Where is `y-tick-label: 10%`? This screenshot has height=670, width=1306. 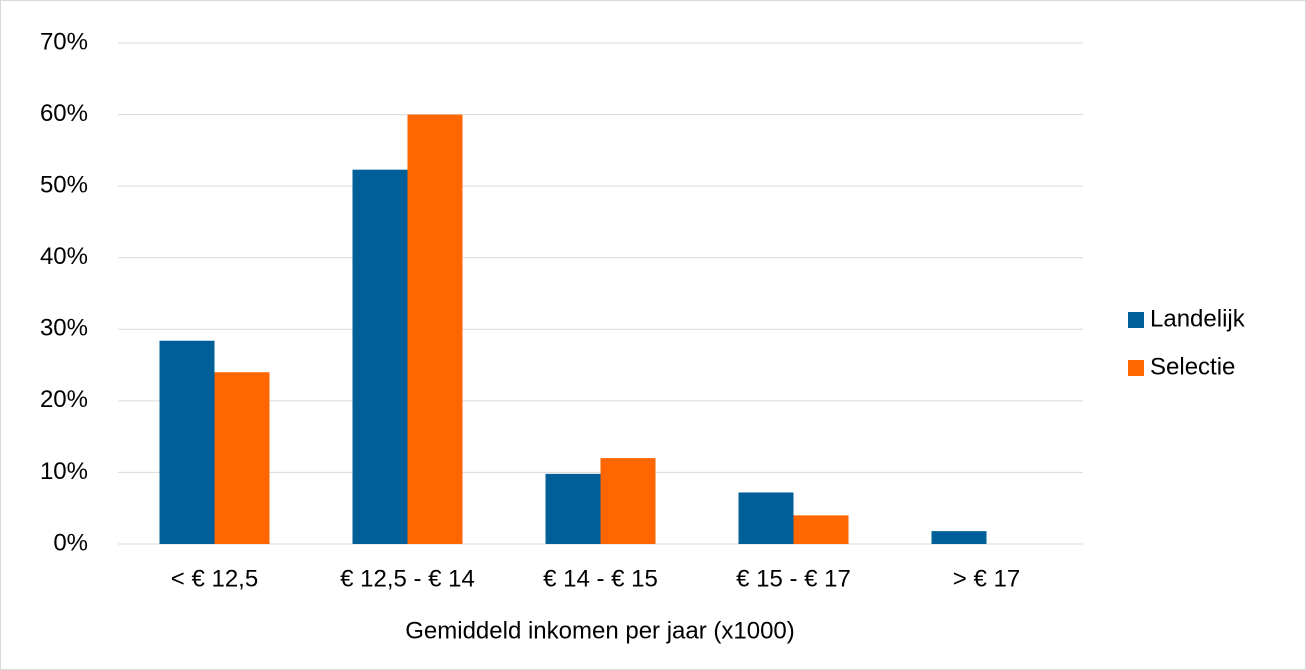
y-tick-label: 10% is located at coordinates (64, 471).